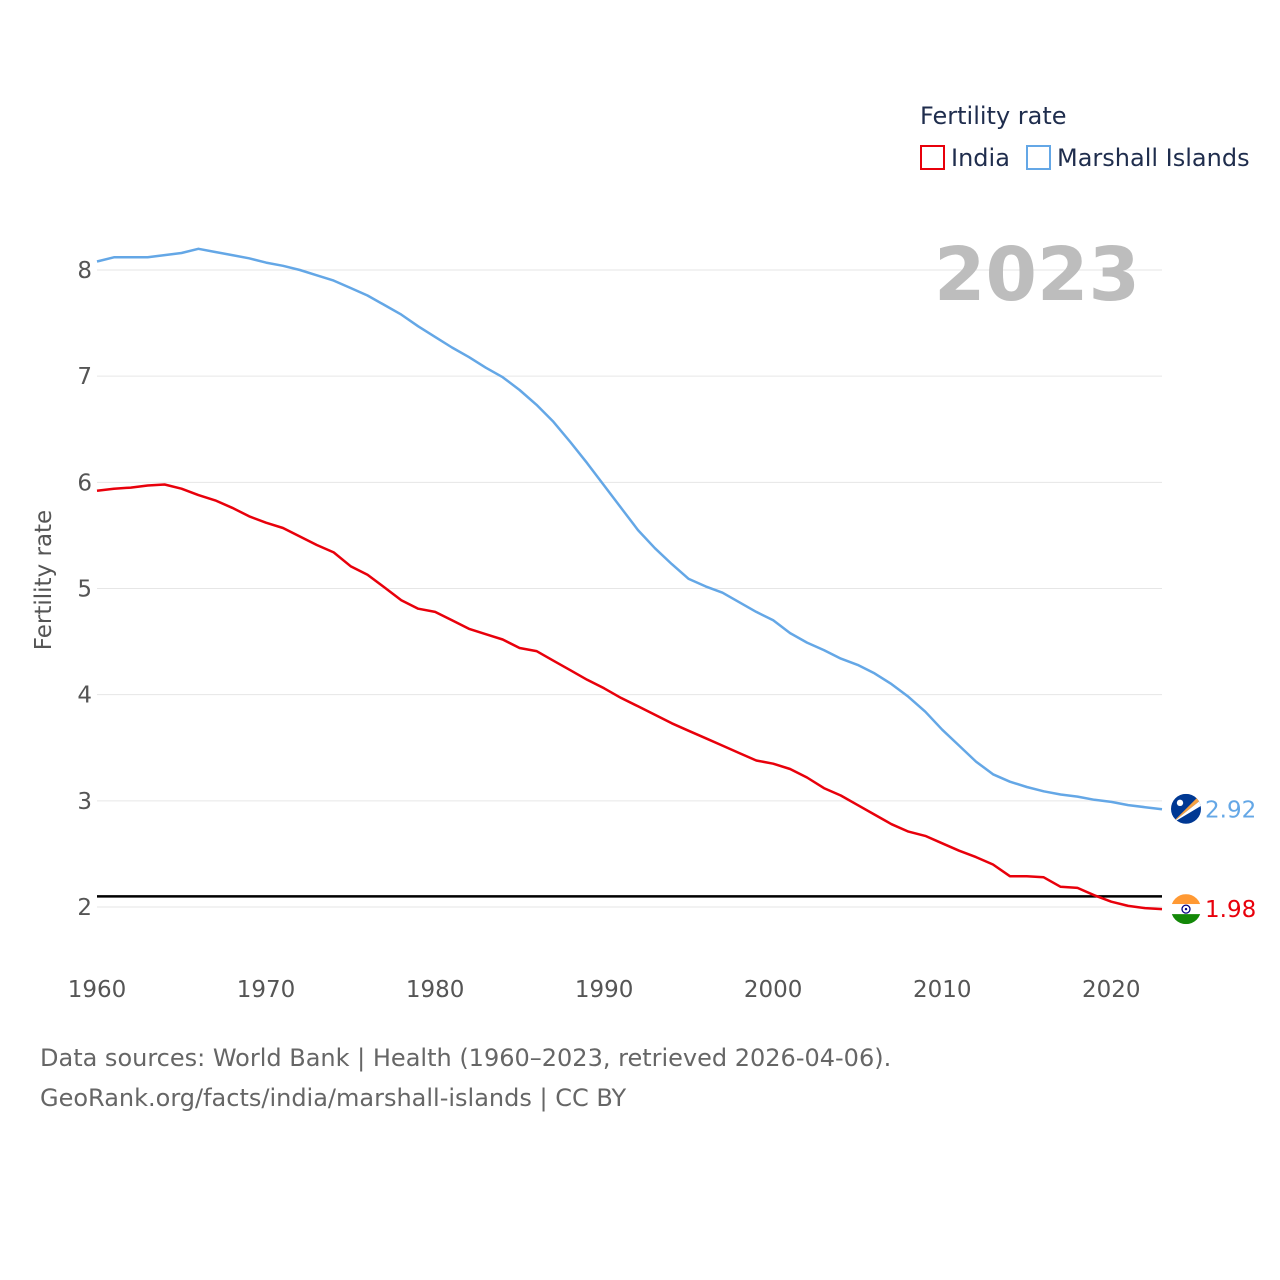  Describe the element at coordinates (84, 908) in the screenshot. I see `y-tick-label-2: 2` at that location.